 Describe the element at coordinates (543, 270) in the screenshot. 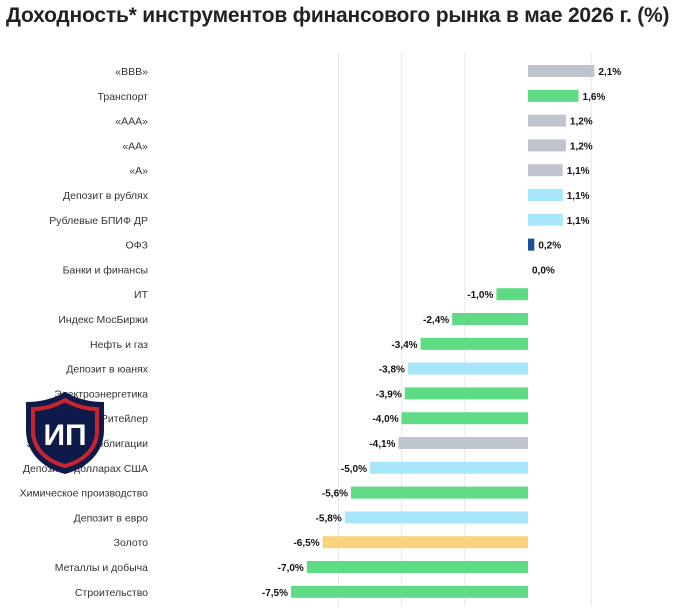

I see `value-label: 0,0%` at that location.